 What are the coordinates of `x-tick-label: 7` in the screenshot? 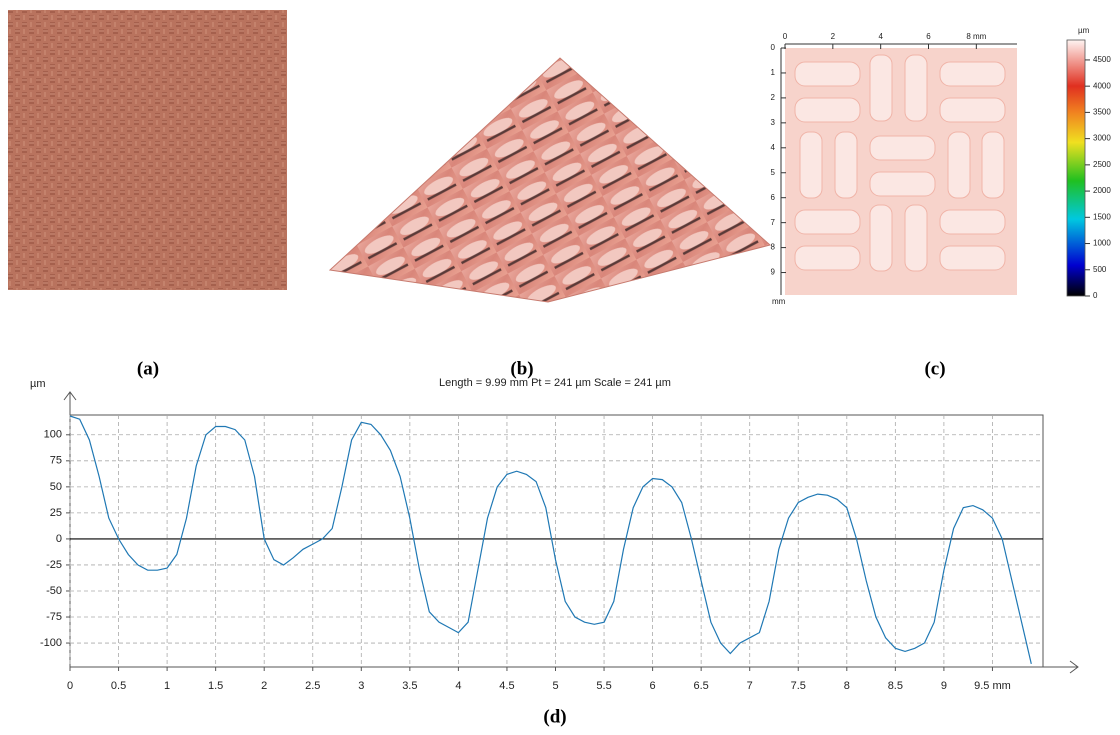 It's located at (750, 686).